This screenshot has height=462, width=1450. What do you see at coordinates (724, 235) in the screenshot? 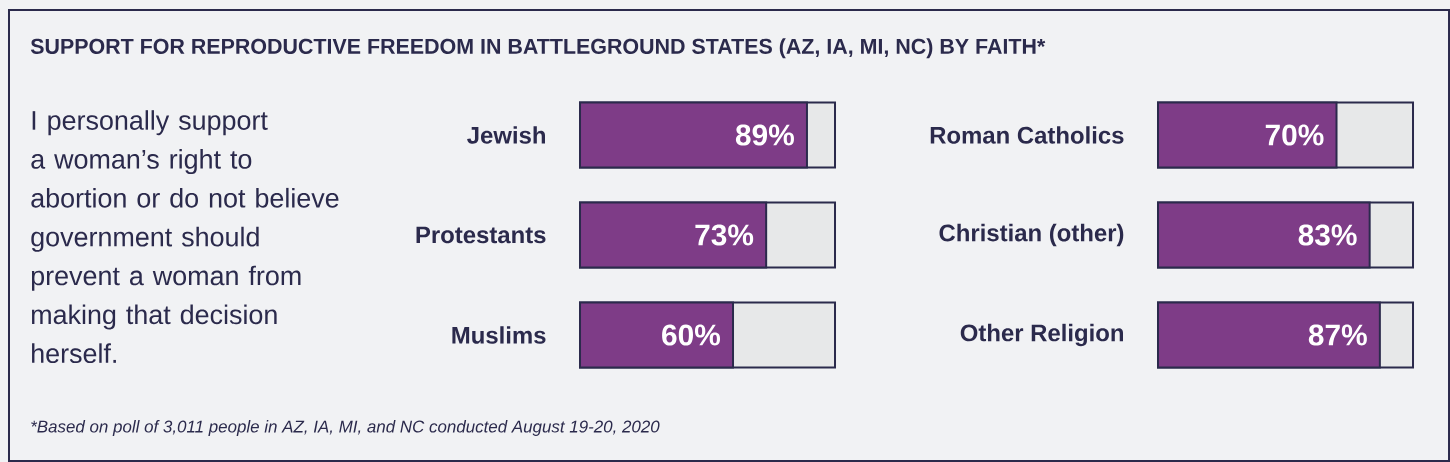
I see `data-label: 73%` at bounding box center [724, 235].